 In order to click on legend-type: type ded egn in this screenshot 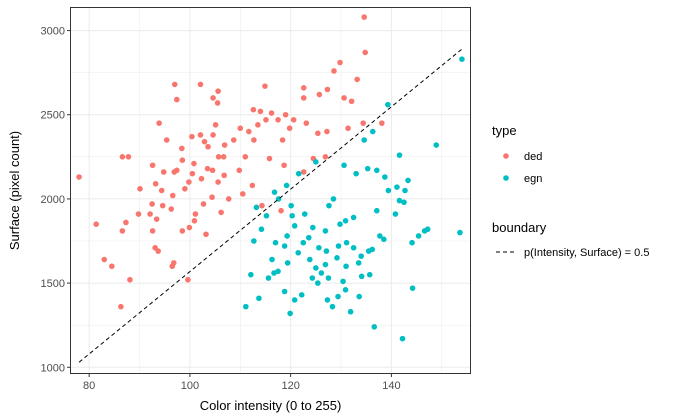, I will do `click(517, 154)`.